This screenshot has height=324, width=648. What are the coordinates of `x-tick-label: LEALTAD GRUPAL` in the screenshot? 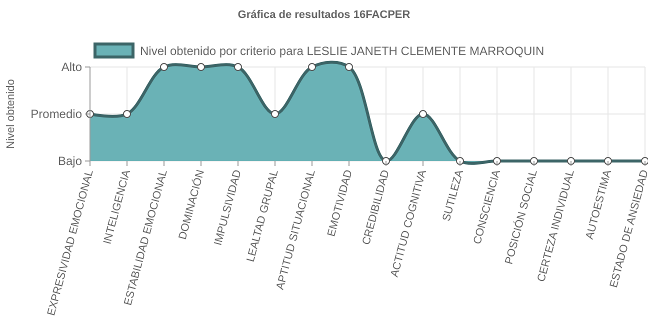 It's located at (262, 216).